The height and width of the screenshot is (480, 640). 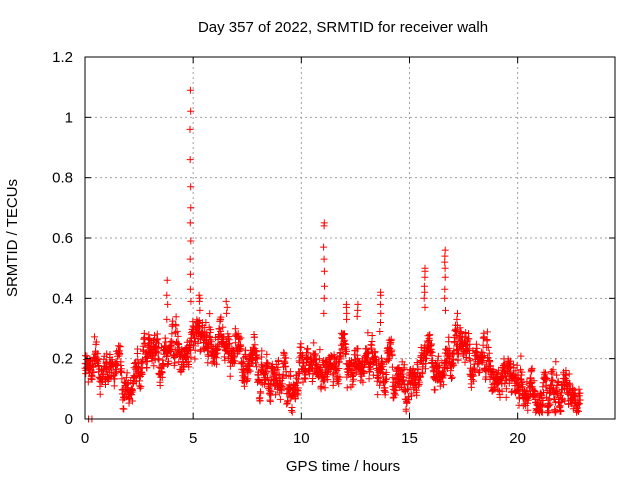 I want to click on x-axis-label: GPS time / hours, so click(x=343, y=466).